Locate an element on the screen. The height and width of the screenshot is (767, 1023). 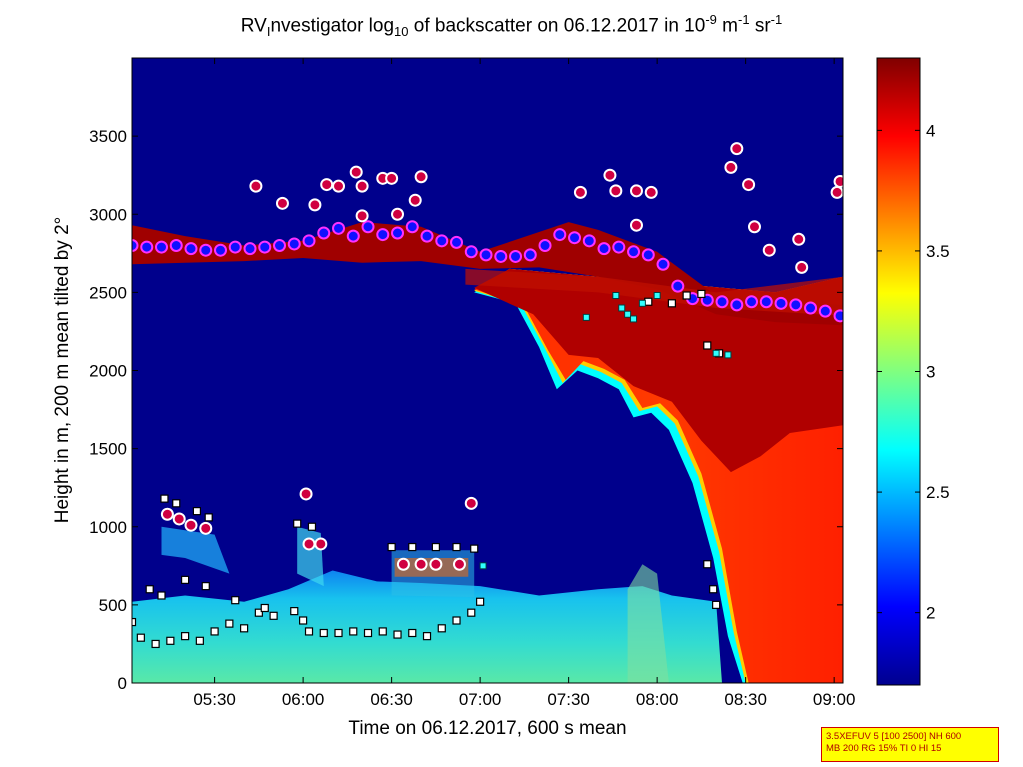
x-tick-label: 09:00 is located at coordinates (834, 699).